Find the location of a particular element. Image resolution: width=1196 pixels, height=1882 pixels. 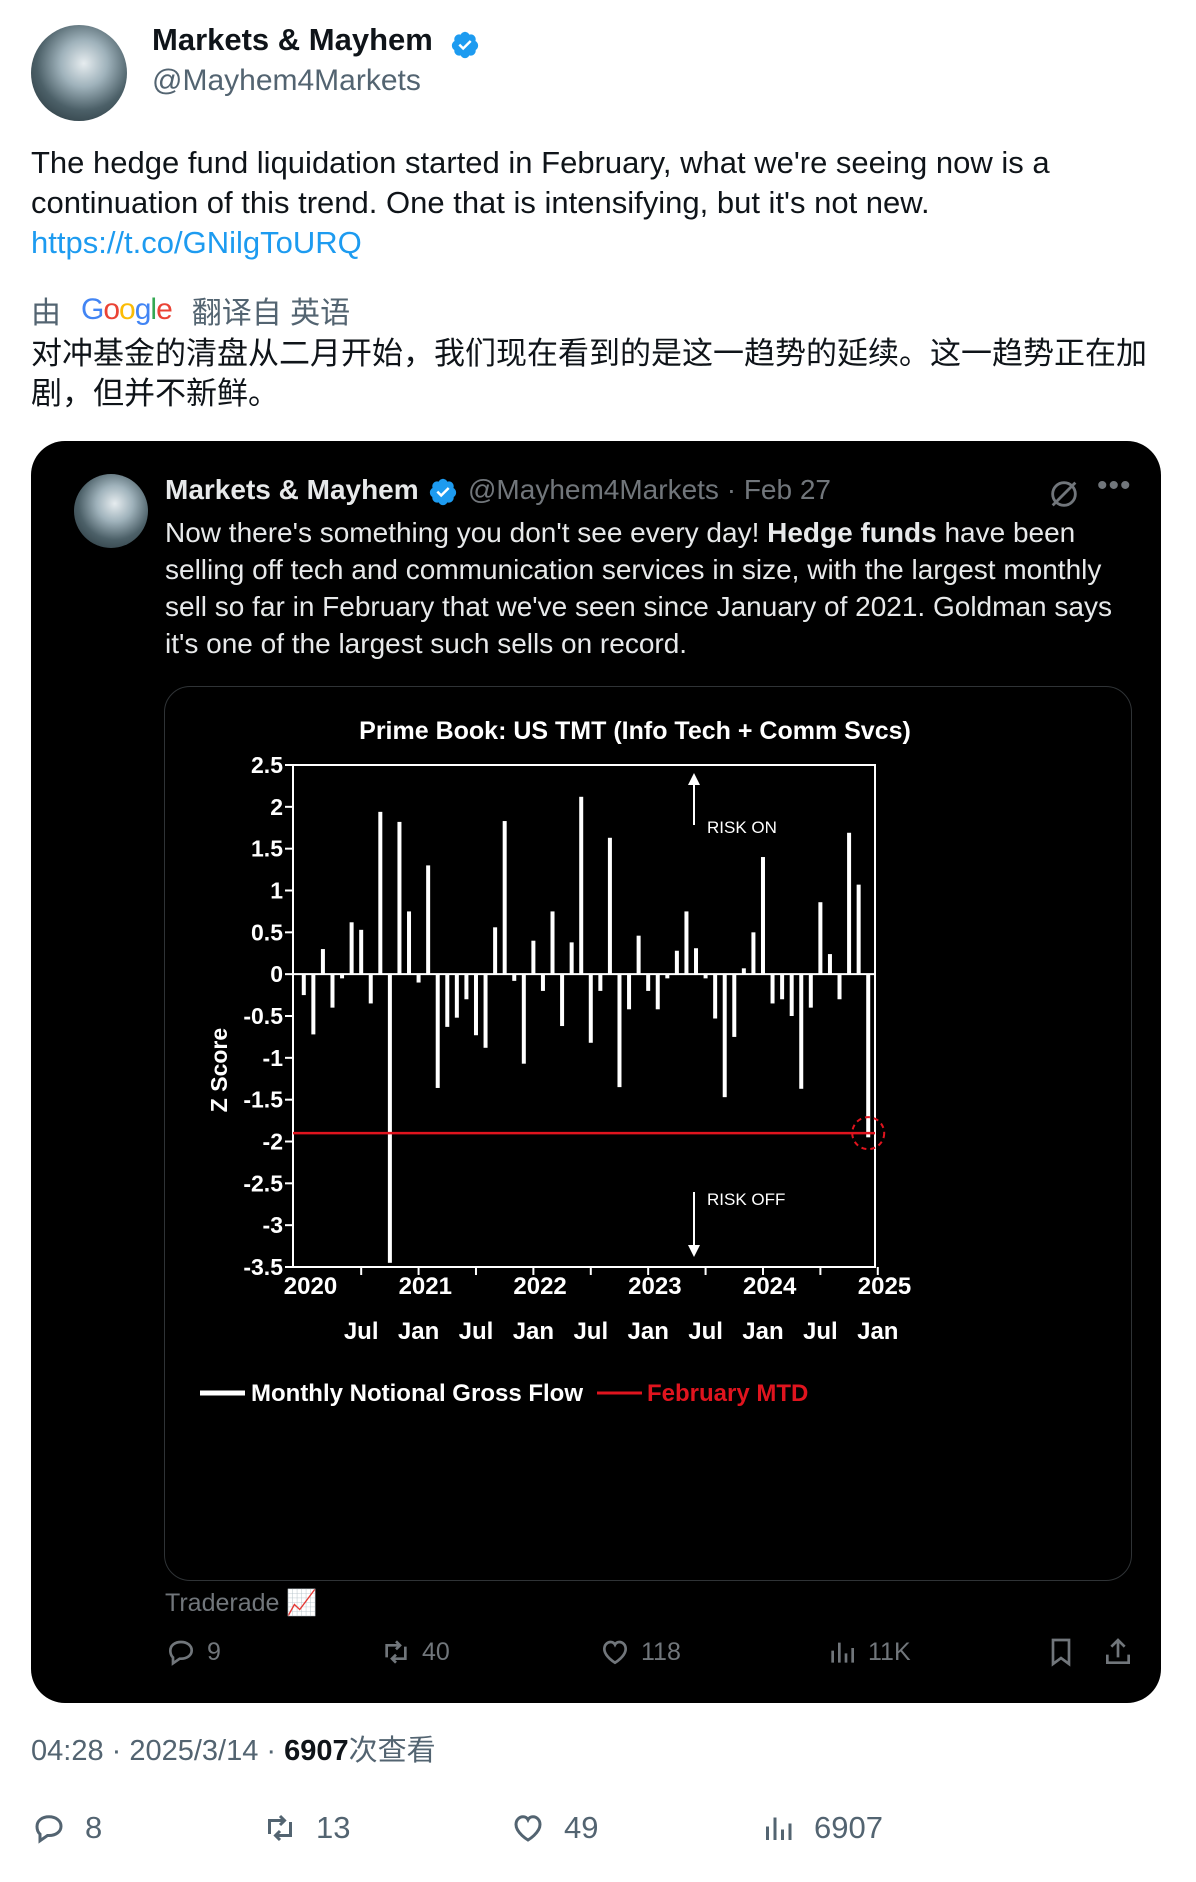

author-name: Markets & Mayhem is located at coordinates (292, 39).